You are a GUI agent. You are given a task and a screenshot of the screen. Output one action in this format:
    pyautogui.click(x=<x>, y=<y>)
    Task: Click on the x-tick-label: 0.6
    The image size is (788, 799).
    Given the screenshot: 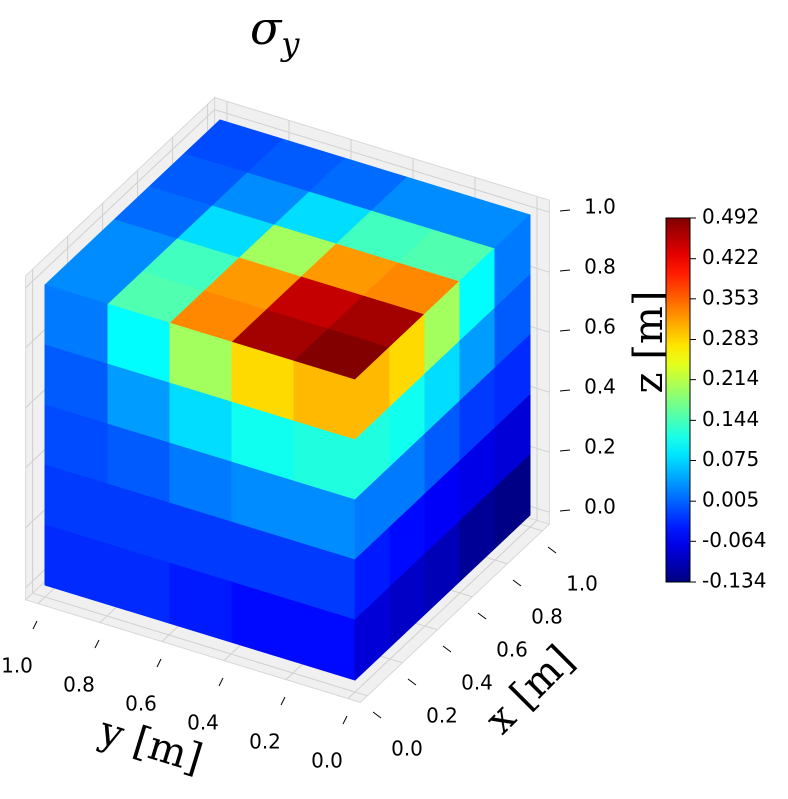 What is the action you would take?
    pyautogui.click(x=512, y=650)
    